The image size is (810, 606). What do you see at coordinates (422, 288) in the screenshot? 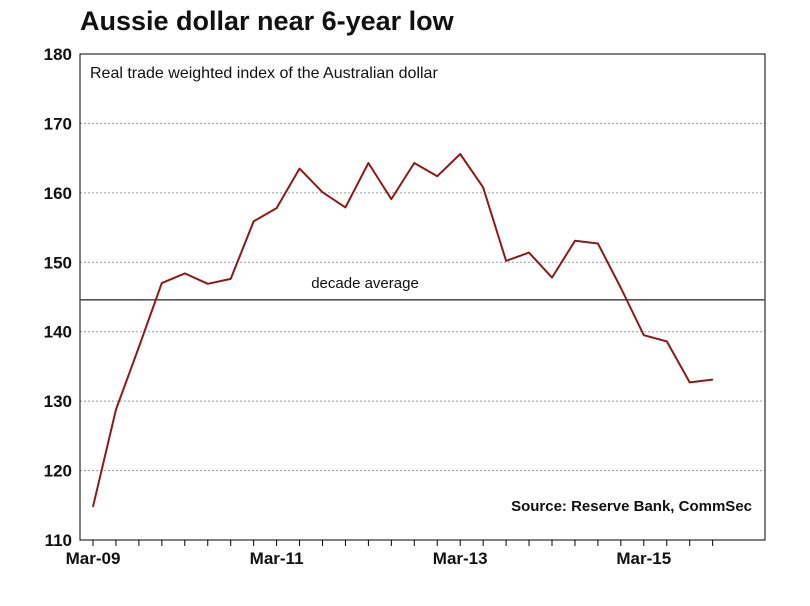
I see `decade-average-group: decade average` at bounding box center [422, 288].